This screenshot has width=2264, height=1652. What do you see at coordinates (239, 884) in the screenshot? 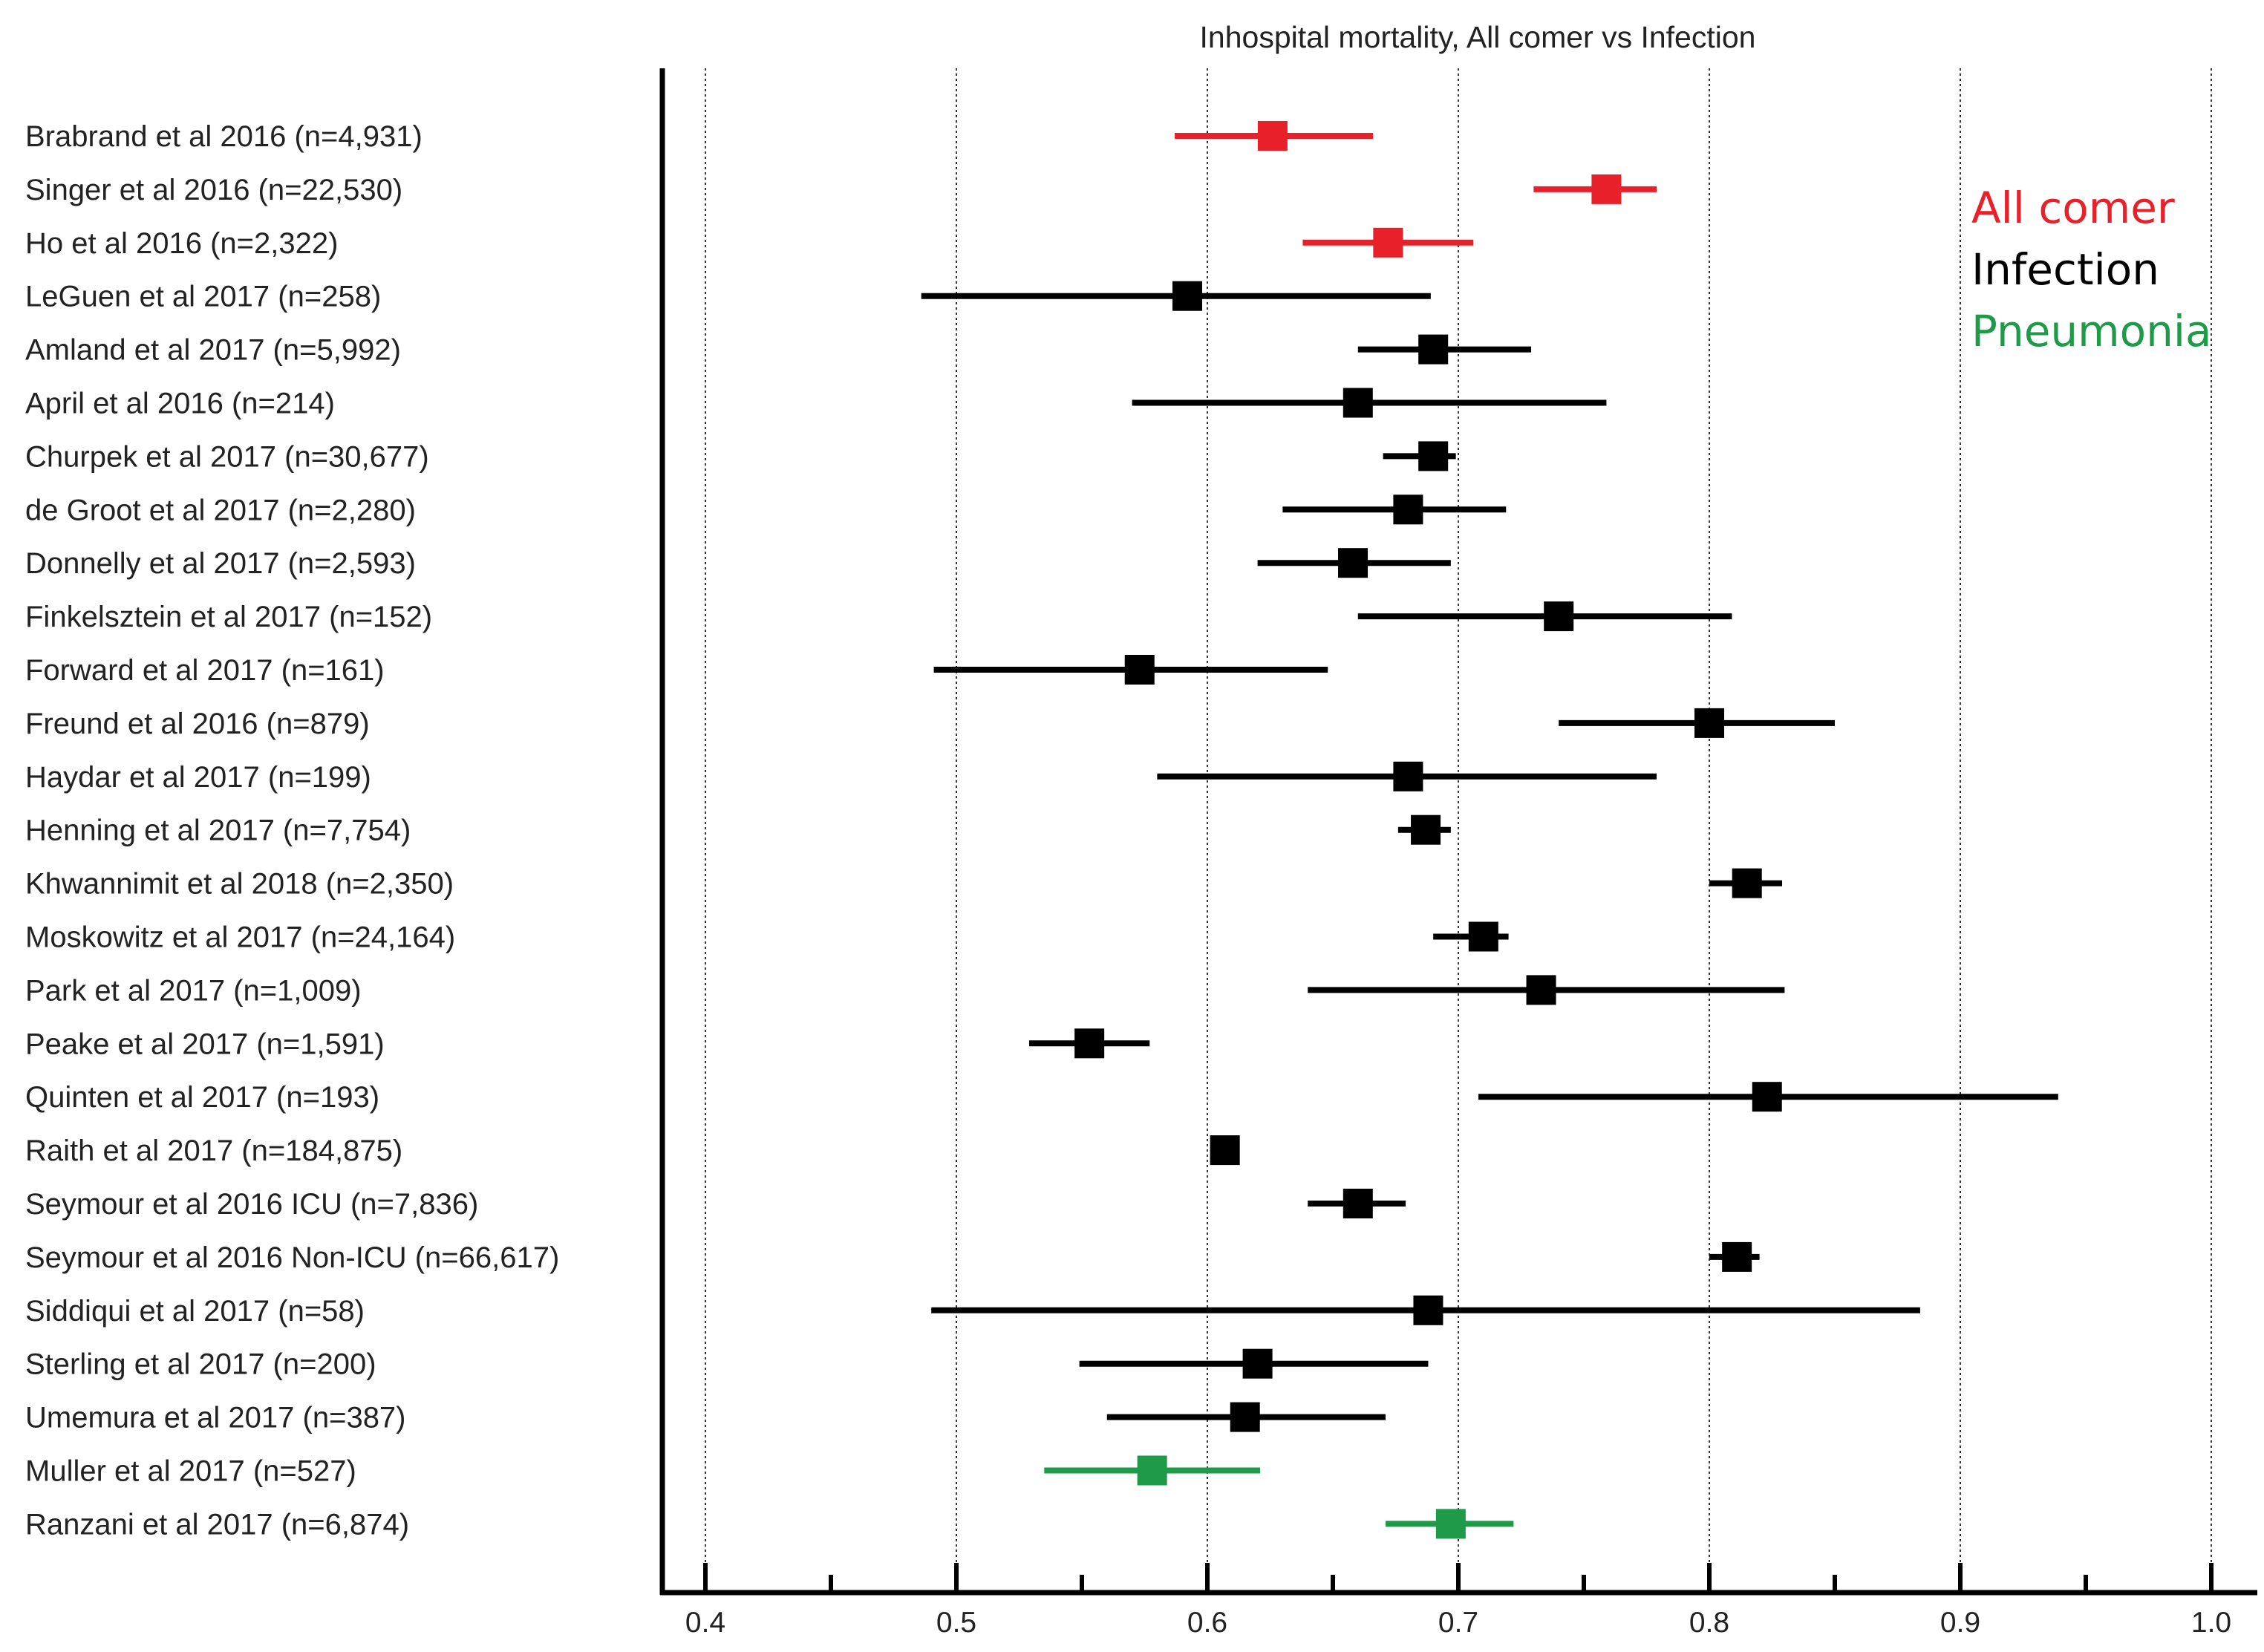
I see `study-label: Khwannimit et al 2018 (n=2,350)` at bounding box center [239, 884].